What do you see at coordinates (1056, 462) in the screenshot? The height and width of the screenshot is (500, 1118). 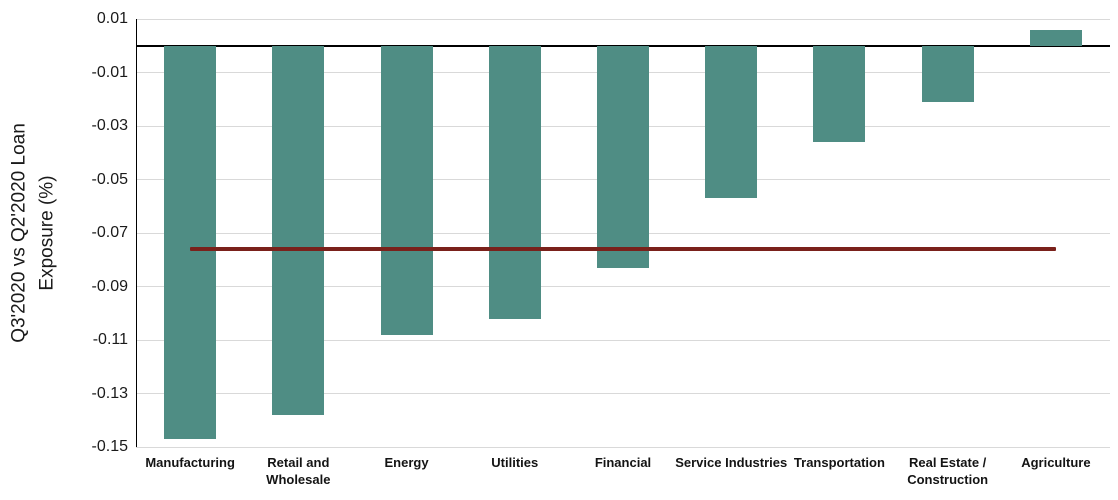 I see `x-category-label: Agriculture` at bounding box center [1056, 462].